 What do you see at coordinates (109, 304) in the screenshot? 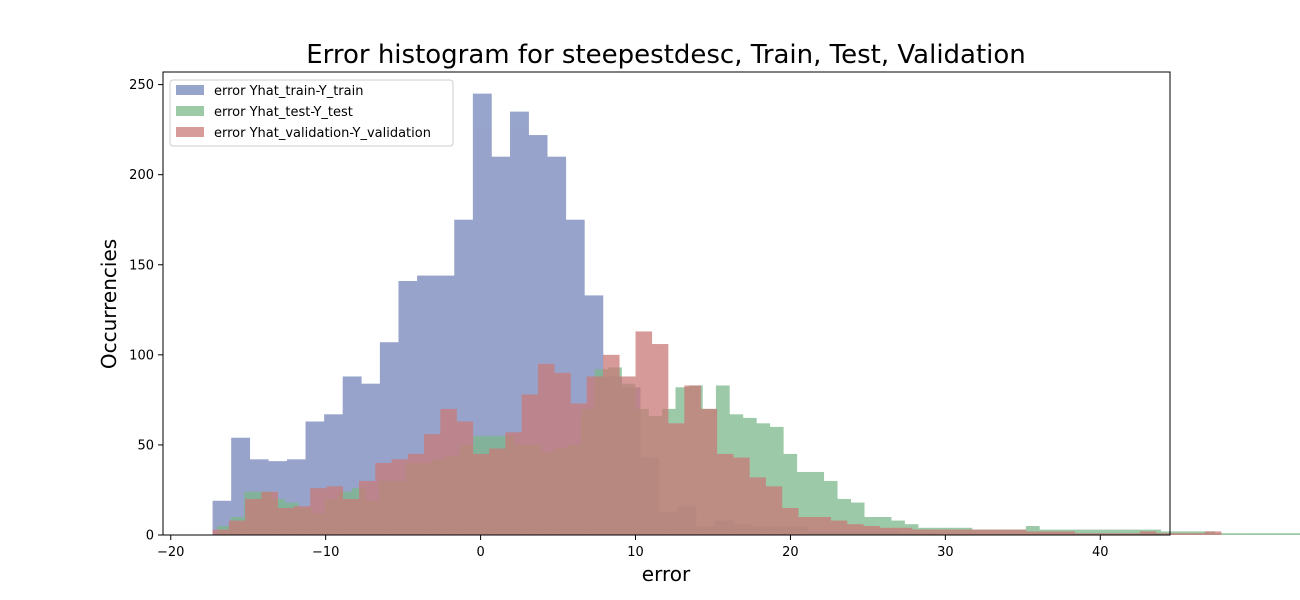
I see `y-axis-label: Occurrencies` at bounding box center [109, 304].